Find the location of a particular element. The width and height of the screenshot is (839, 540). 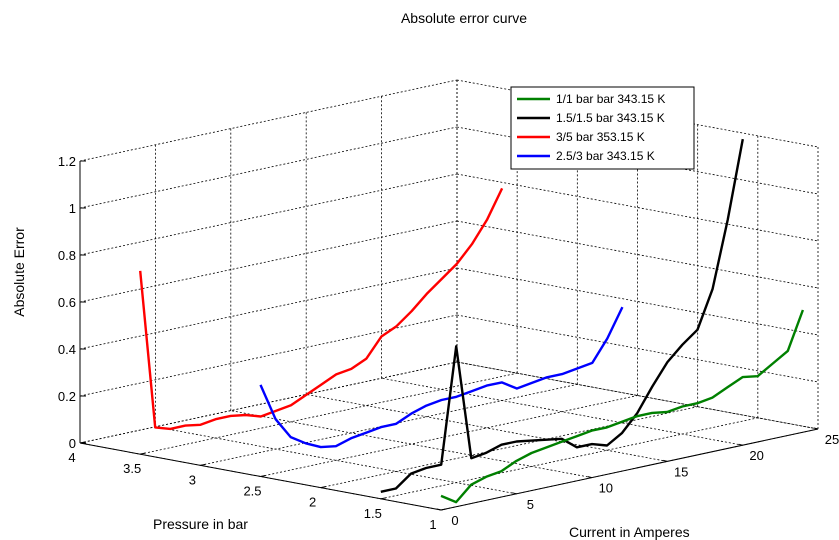

z-tick-label: 0.8 is located at coordinates (67, 255).